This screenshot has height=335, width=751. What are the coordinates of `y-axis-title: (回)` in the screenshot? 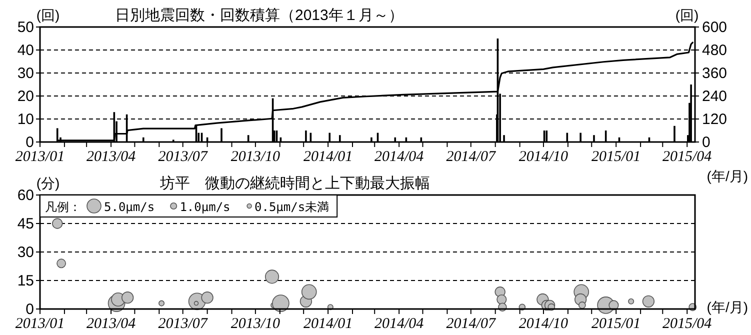 It's located at (48, 15).